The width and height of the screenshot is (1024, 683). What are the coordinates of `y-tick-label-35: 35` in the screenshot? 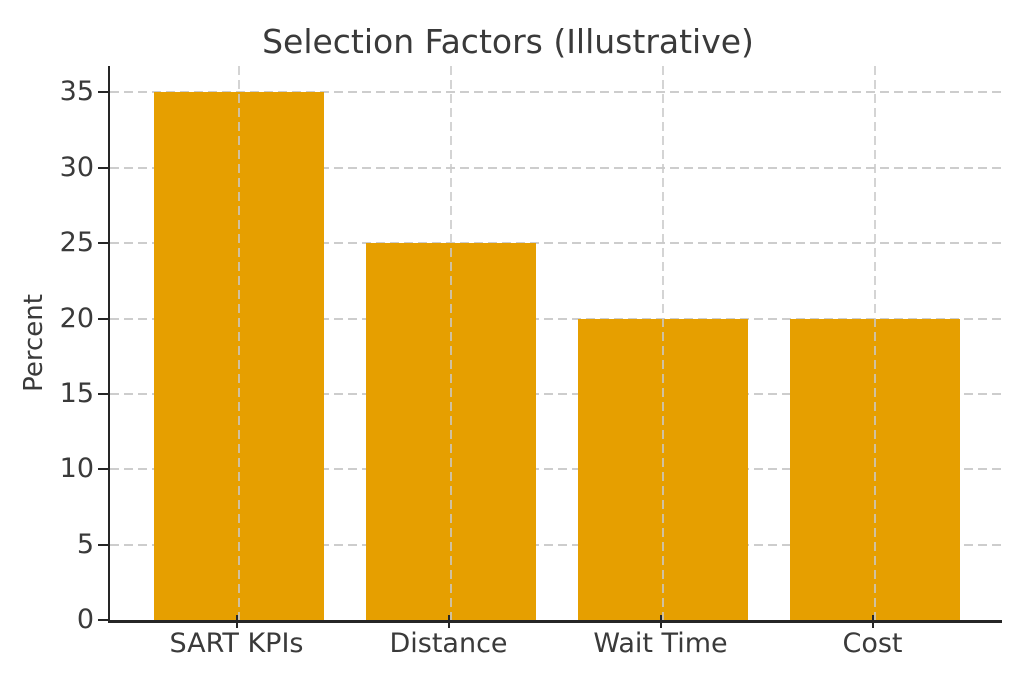 It's located at (76, 92).